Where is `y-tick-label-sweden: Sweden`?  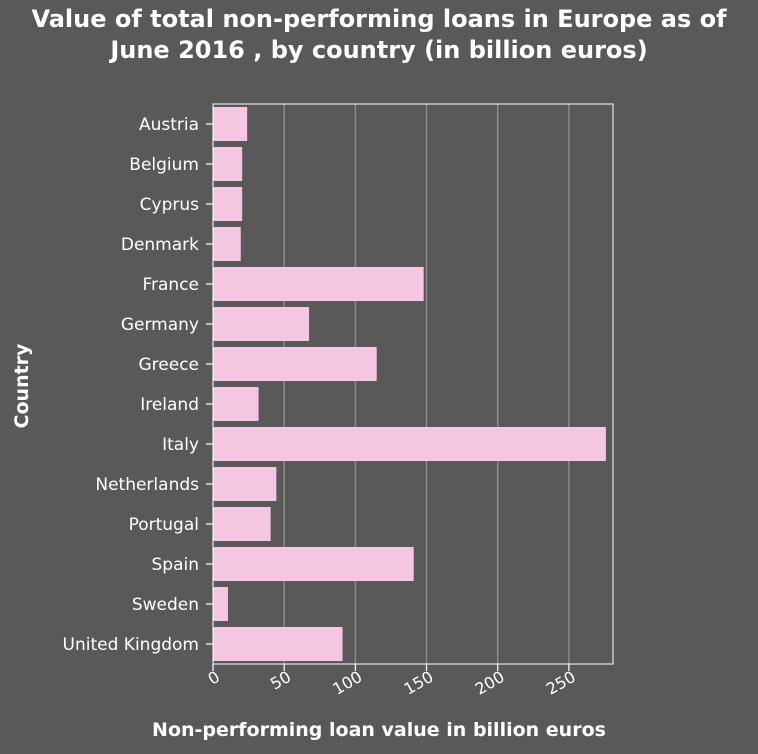 y-tick-label-sweden: Sweden is located at coordinates (165, 605).